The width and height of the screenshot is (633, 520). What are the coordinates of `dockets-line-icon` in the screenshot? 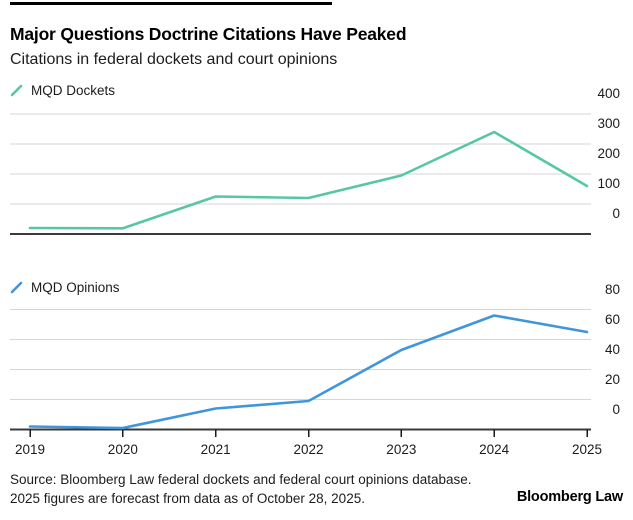 It's located at (16, 90).